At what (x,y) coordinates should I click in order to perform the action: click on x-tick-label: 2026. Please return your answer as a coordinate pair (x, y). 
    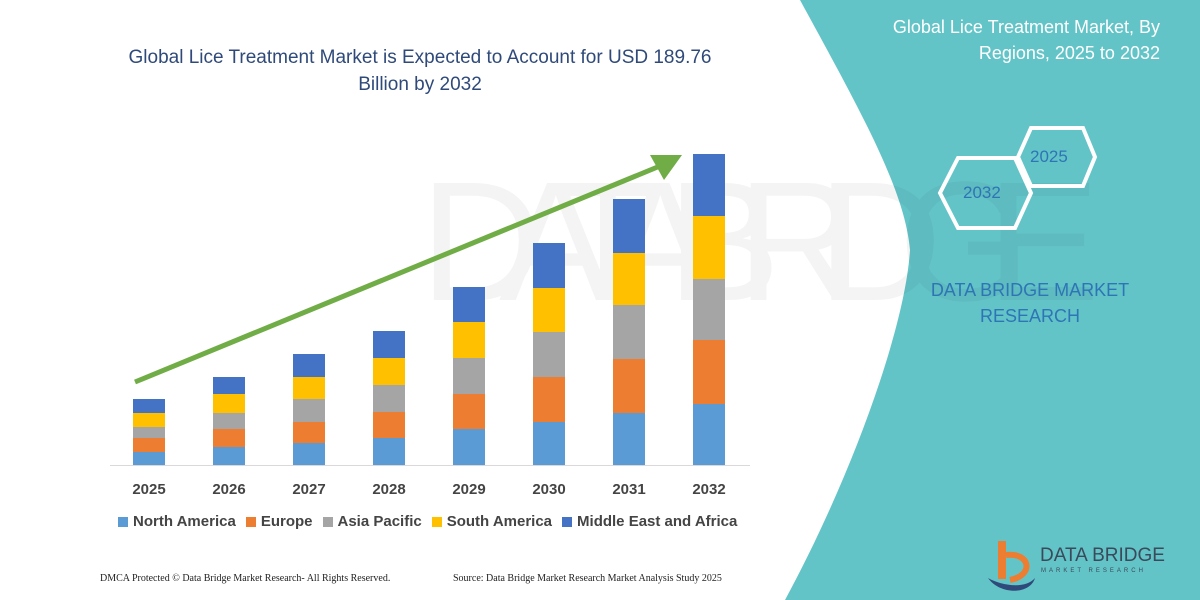
    Looking at the image, I should click on (228, 489).